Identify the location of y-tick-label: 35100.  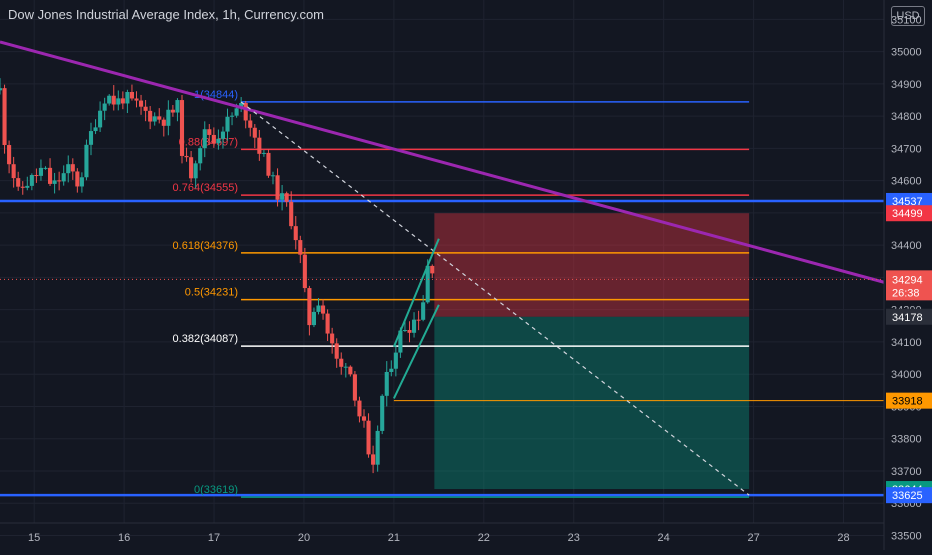
(906, 20).